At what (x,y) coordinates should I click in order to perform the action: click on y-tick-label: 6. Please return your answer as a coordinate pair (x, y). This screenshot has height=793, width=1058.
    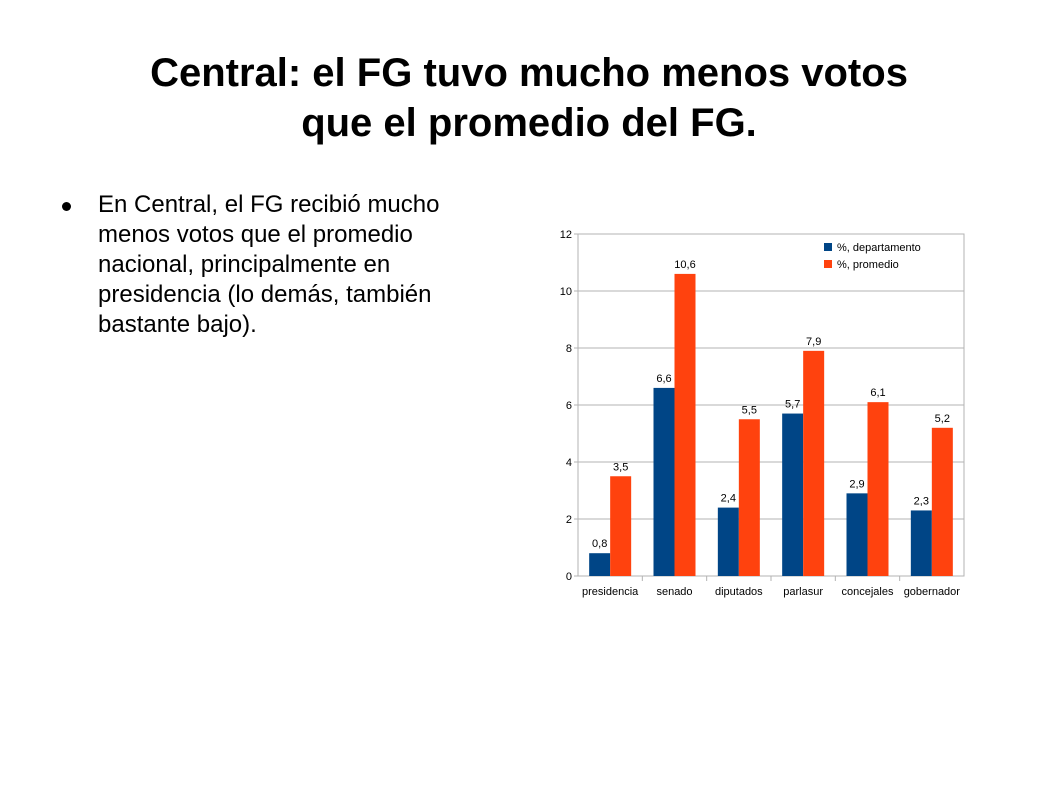
    Looking at the image, I should click on (569, 406).